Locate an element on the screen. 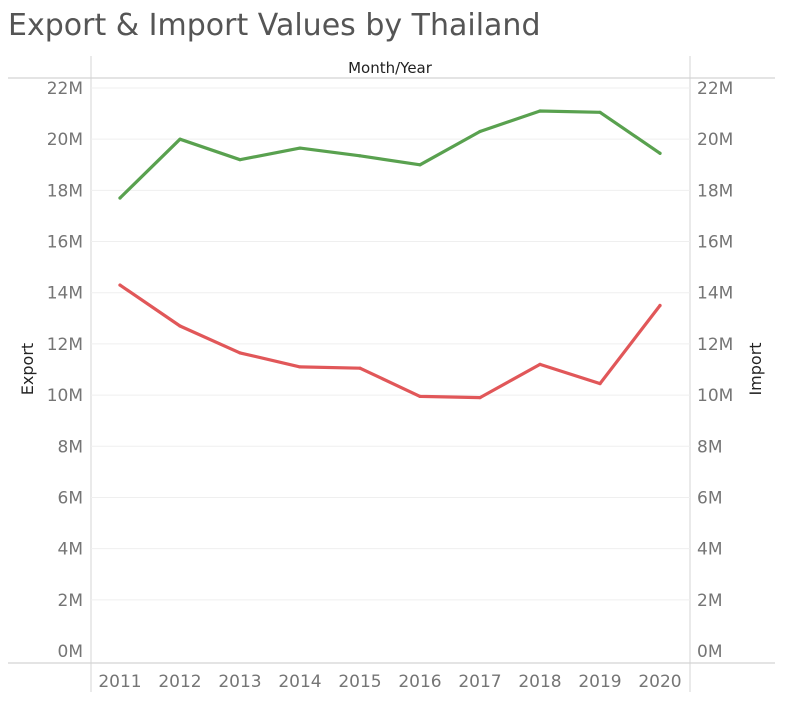 The width and height of the screenshot is (793, 702). x-tick-label: 2016 is located at coordinates (419, 682).